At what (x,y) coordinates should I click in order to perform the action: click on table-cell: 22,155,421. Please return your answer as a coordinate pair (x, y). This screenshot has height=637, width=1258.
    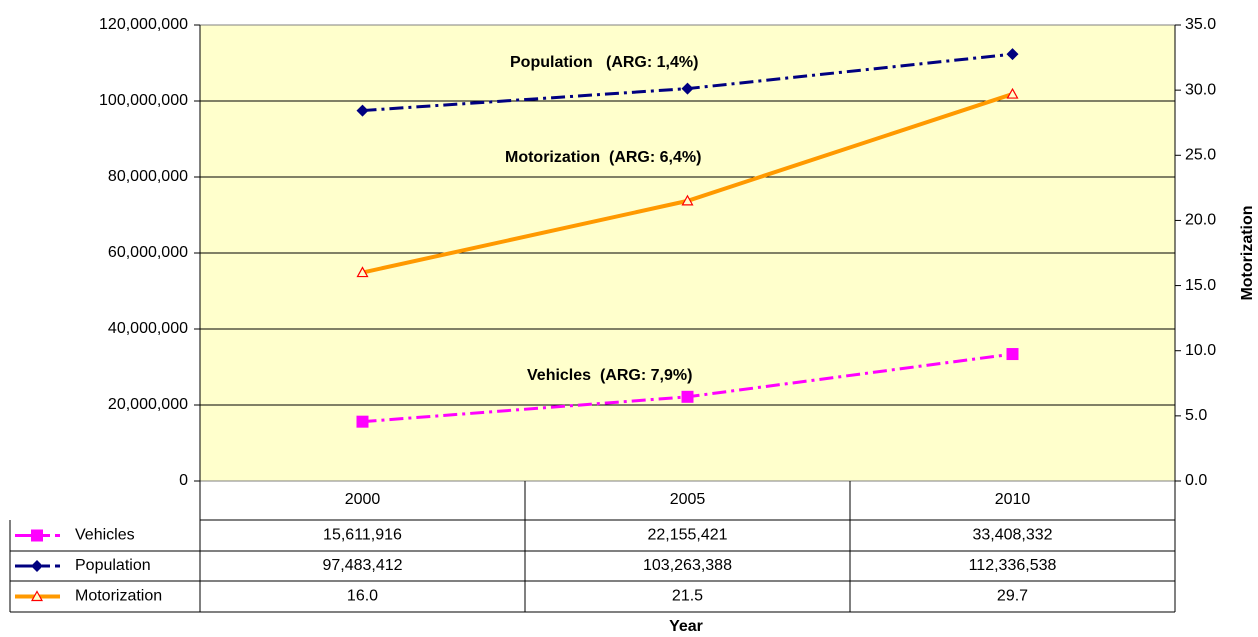
    Looking at the image, I should click on (687, 535).